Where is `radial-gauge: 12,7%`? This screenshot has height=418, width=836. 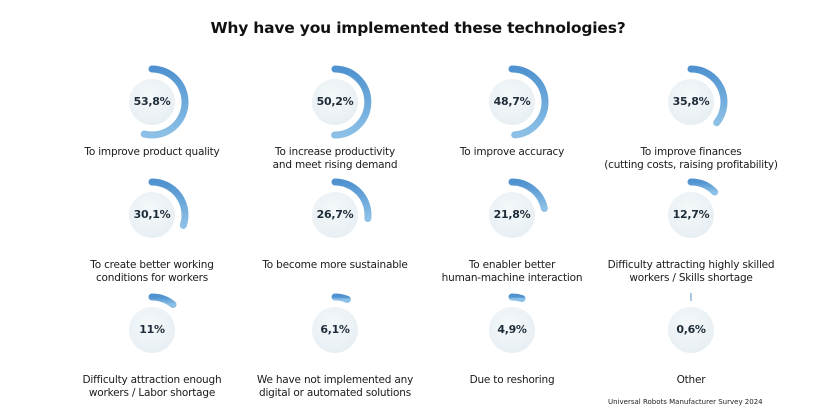 radial-gauge: 12,7% is located at coordinates (691, 215).